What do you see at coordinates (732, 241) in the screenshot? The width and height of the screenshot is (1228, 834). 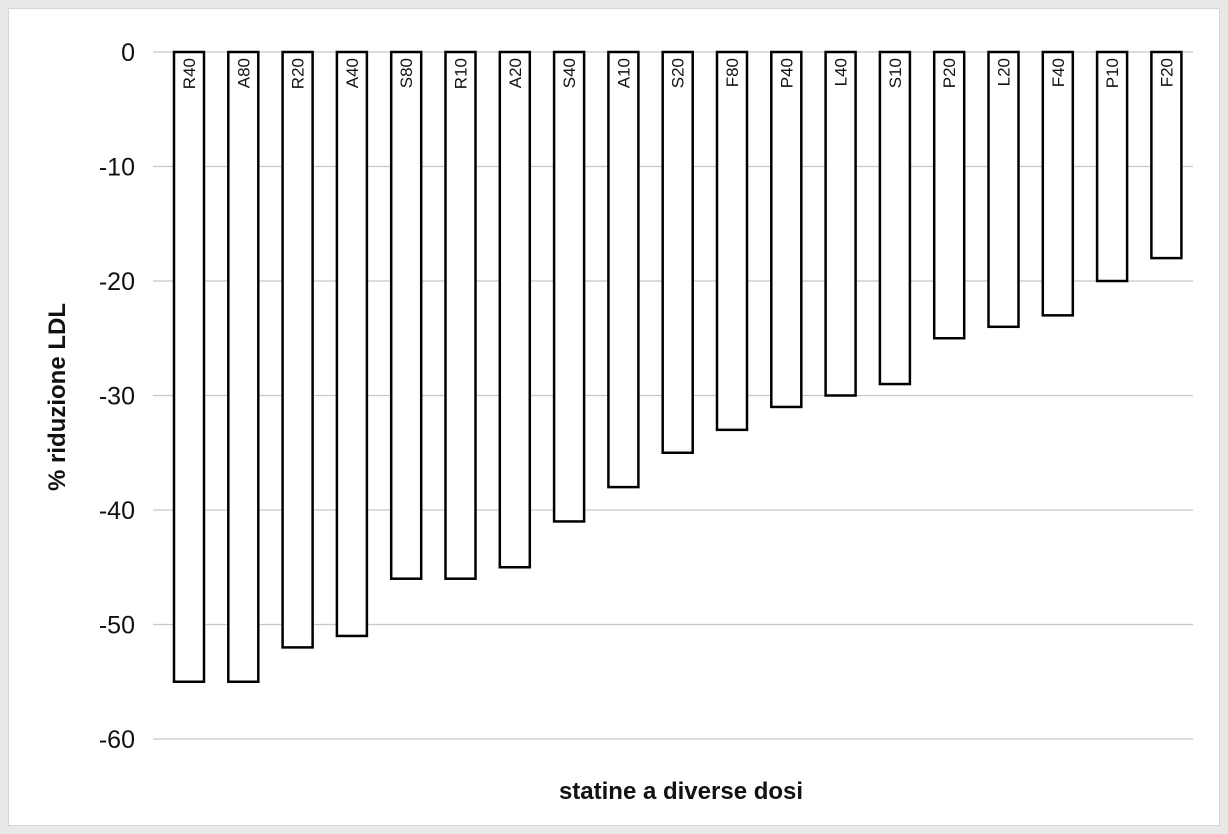 I see `bar-f80` at bounding box center [732, 241].